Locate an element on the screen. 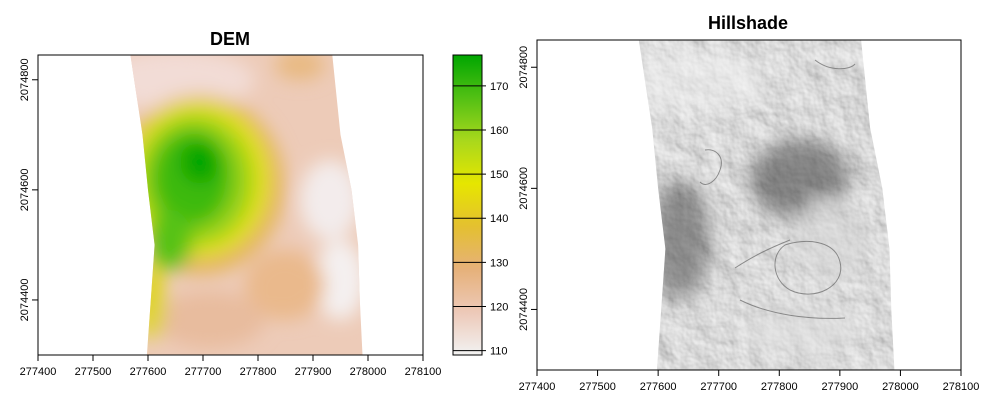  colorbar-tick-label: 150 is located at coordinates (499, 175).